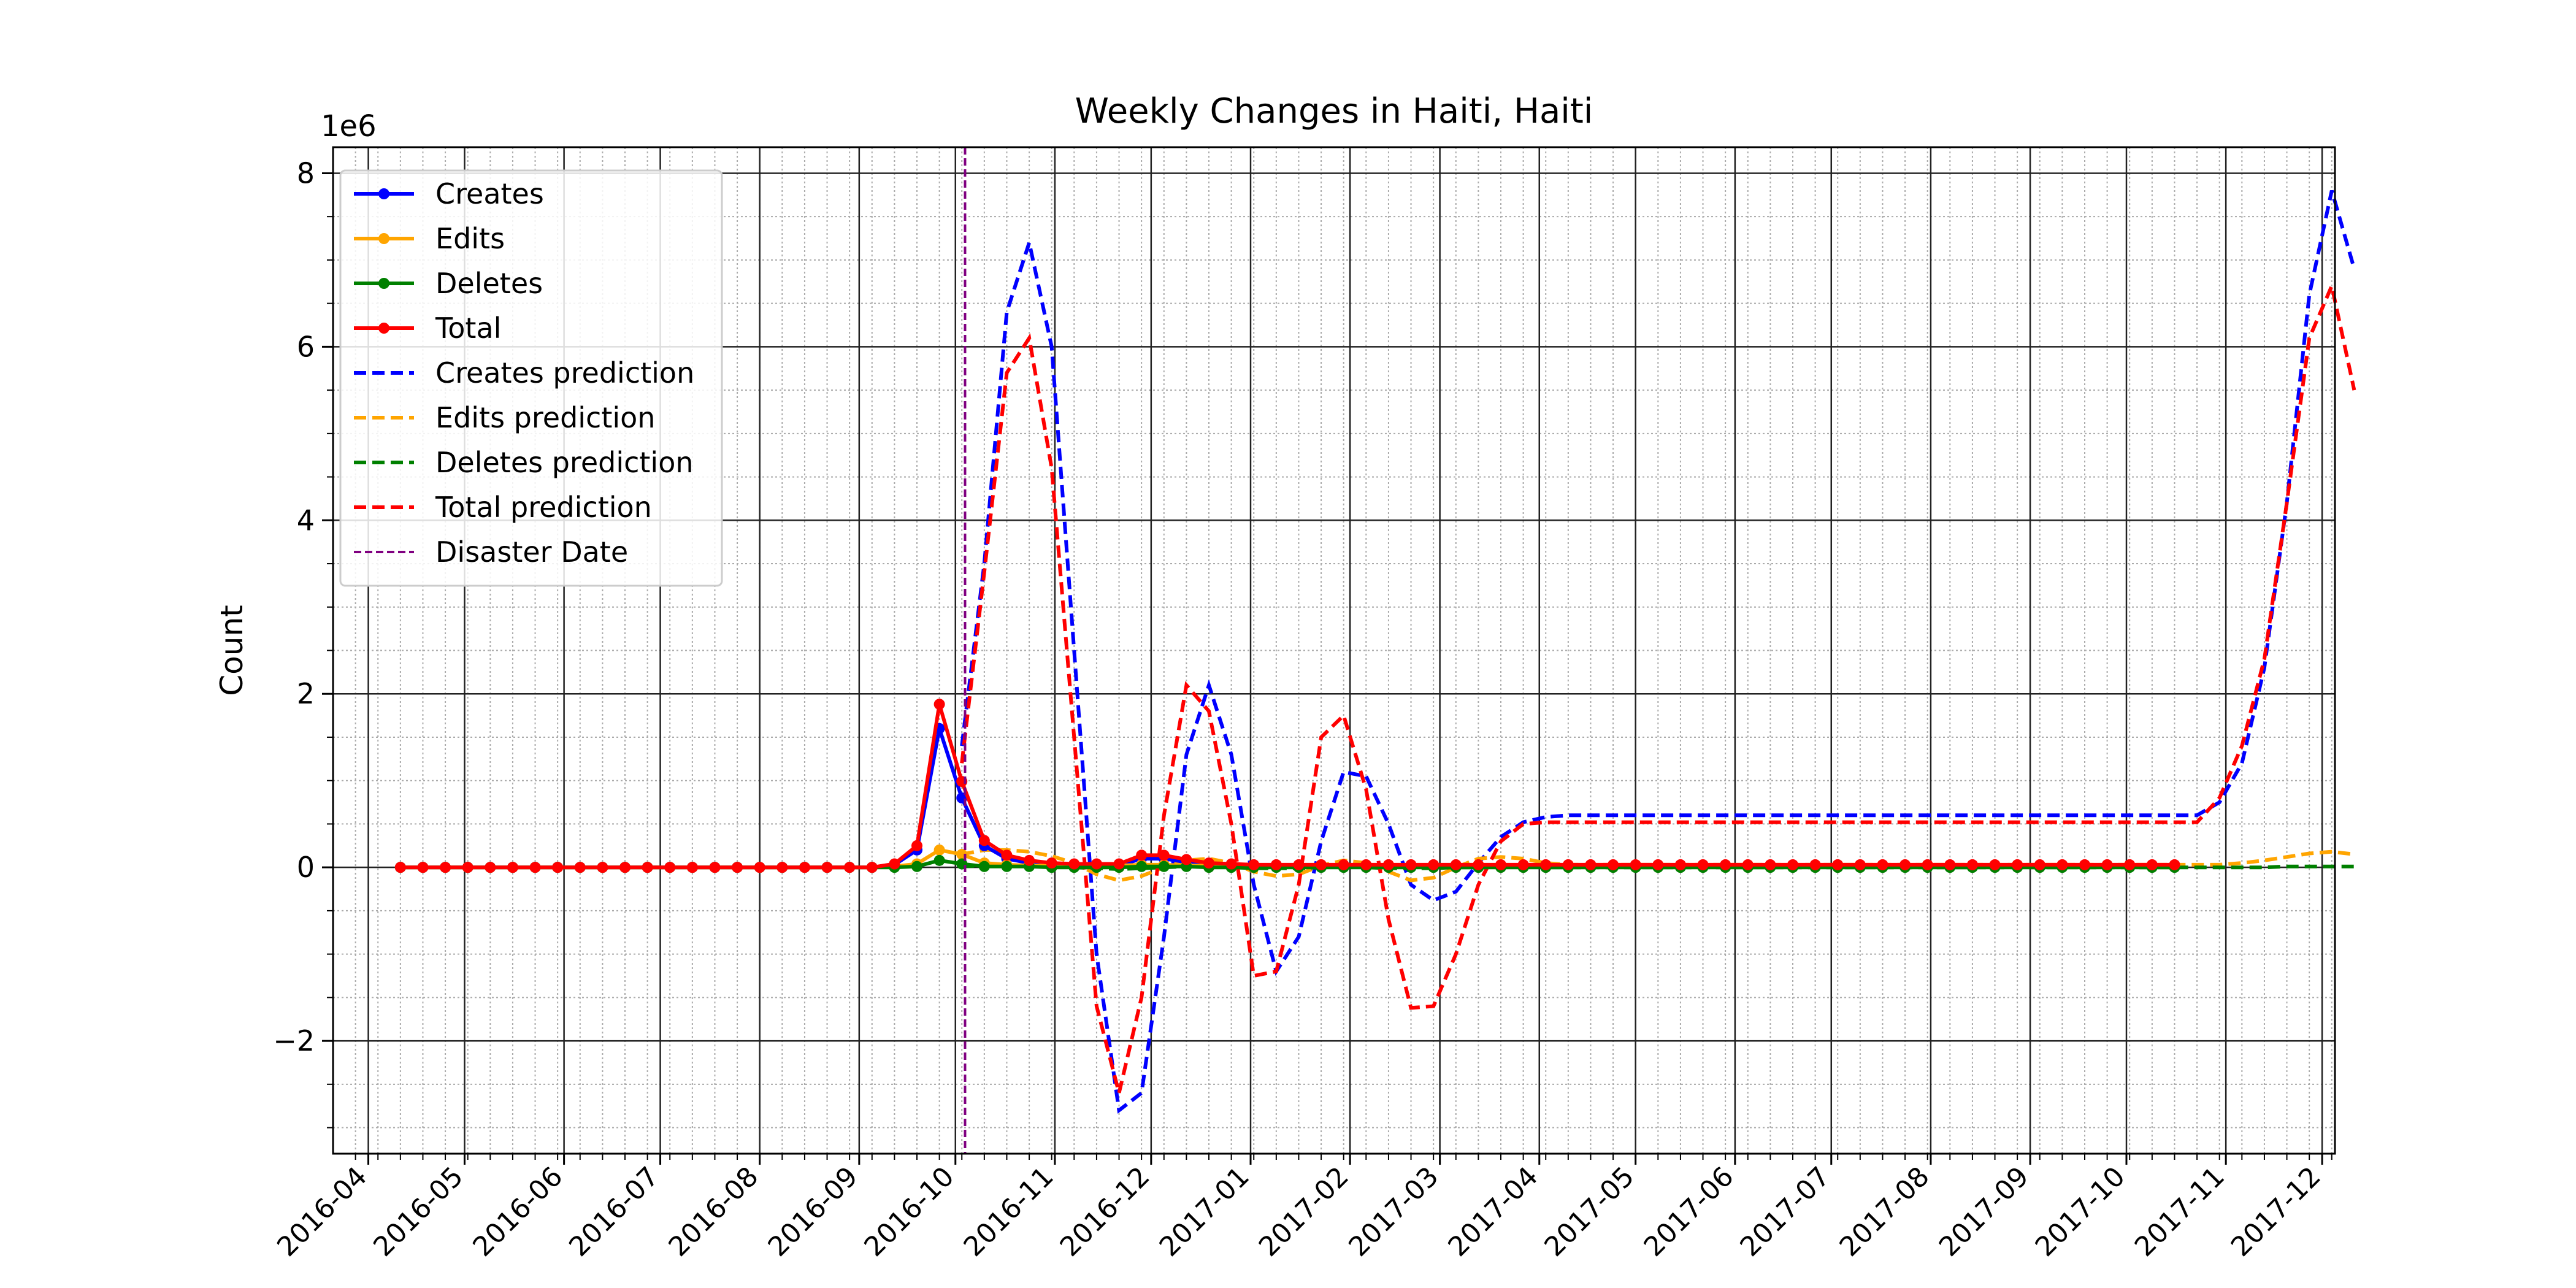  I want to click on legend-item: Edits prediction, so click(504, 417).